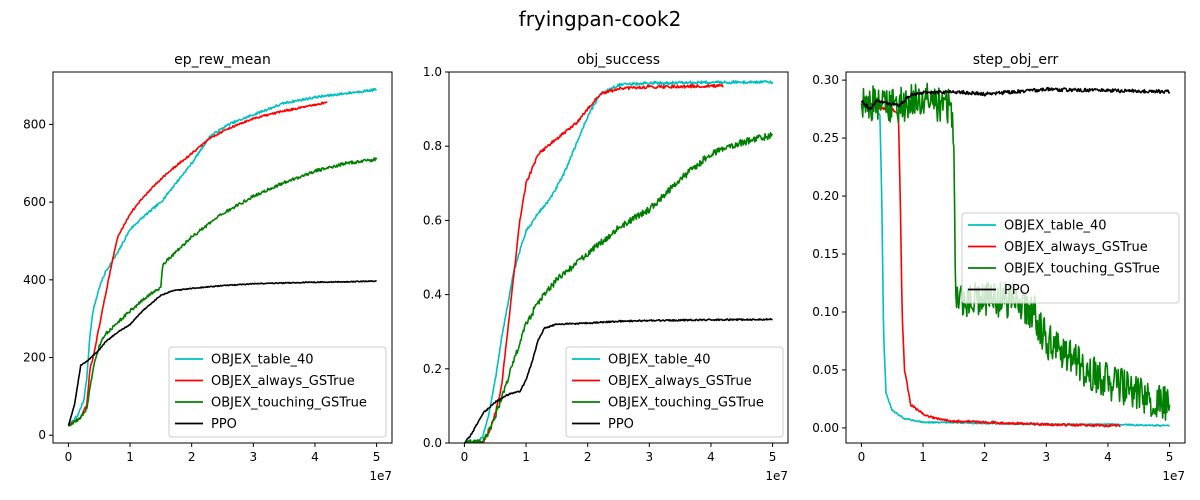 This screenshot has height=500, width=1200. I want to click on y-tick-label: 0.8, so click(432, 146).